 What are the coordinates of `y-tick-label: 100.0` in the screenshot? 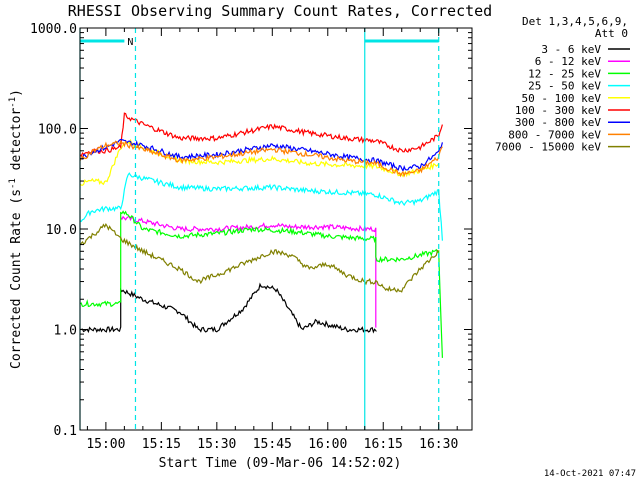 It's located at (57, 130).